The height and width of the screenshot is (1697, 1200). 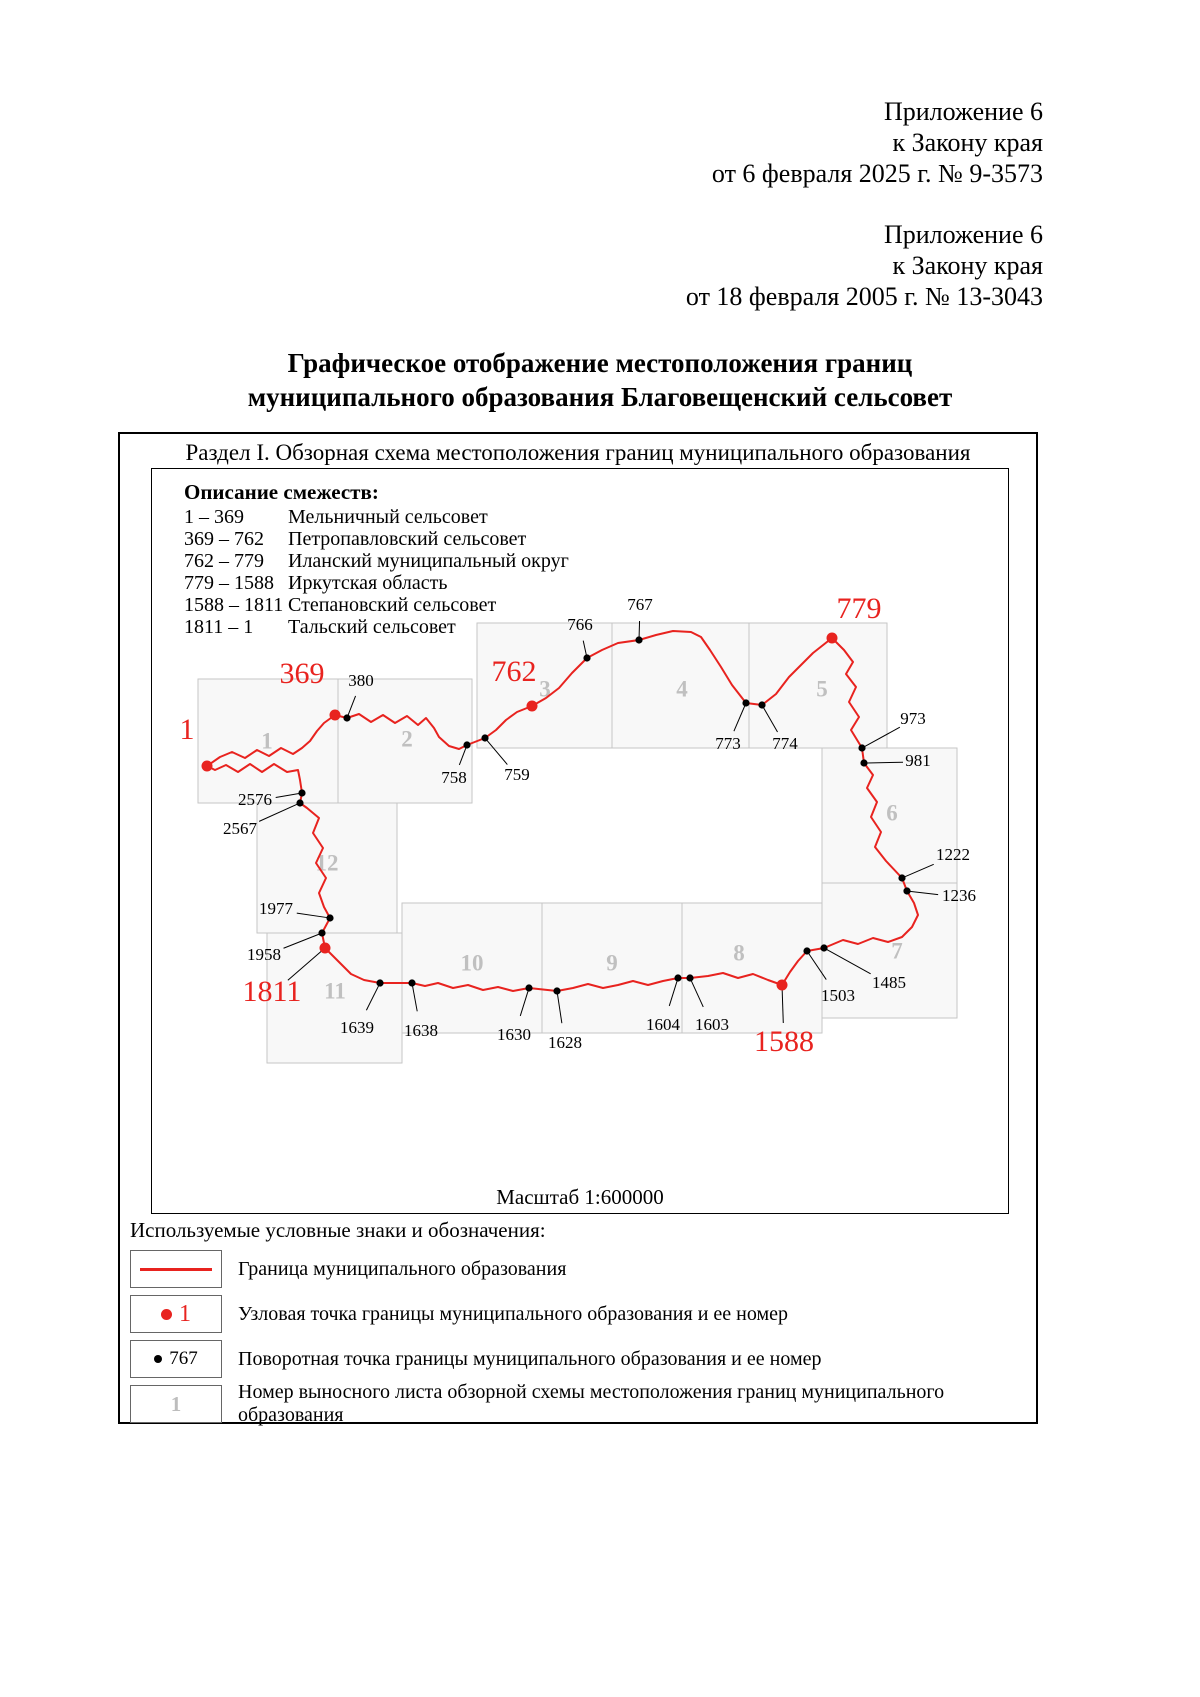 What do you see at coordinates (663, 1024) in the screenshot?
I see `turning-point-number: 1604` at bounding box center [663, 1024].